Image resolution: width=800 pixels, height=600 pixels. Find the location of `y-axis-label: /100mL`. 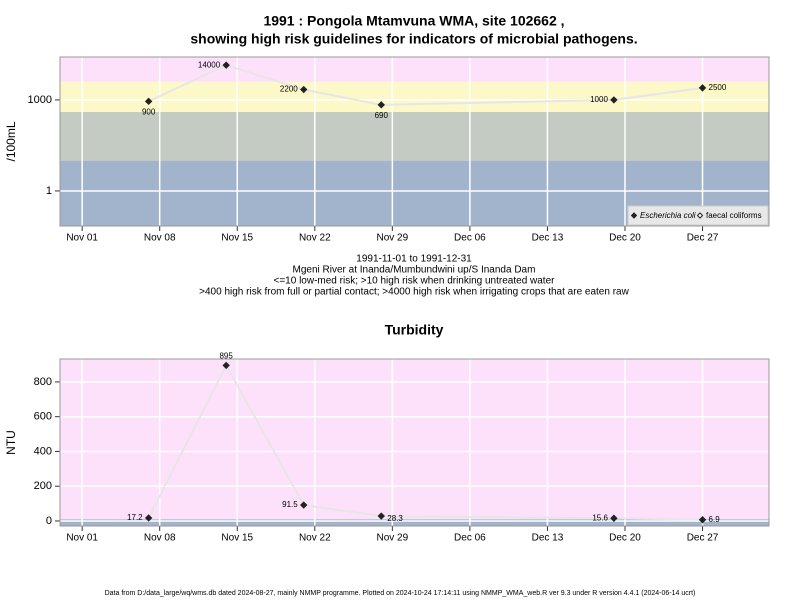

y-axis-label: /100mL is located at coordinates (11, 141).